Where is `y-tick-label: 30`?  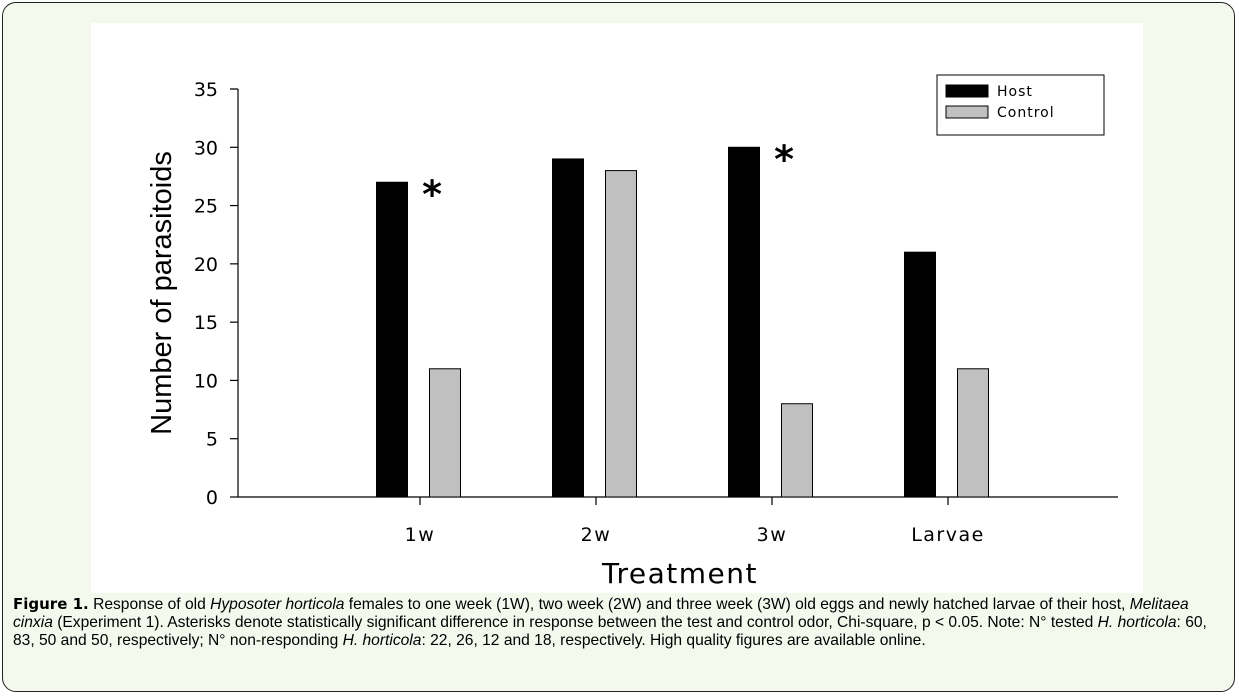 y-tick-label: 30 is located at coordinates (206, 148).